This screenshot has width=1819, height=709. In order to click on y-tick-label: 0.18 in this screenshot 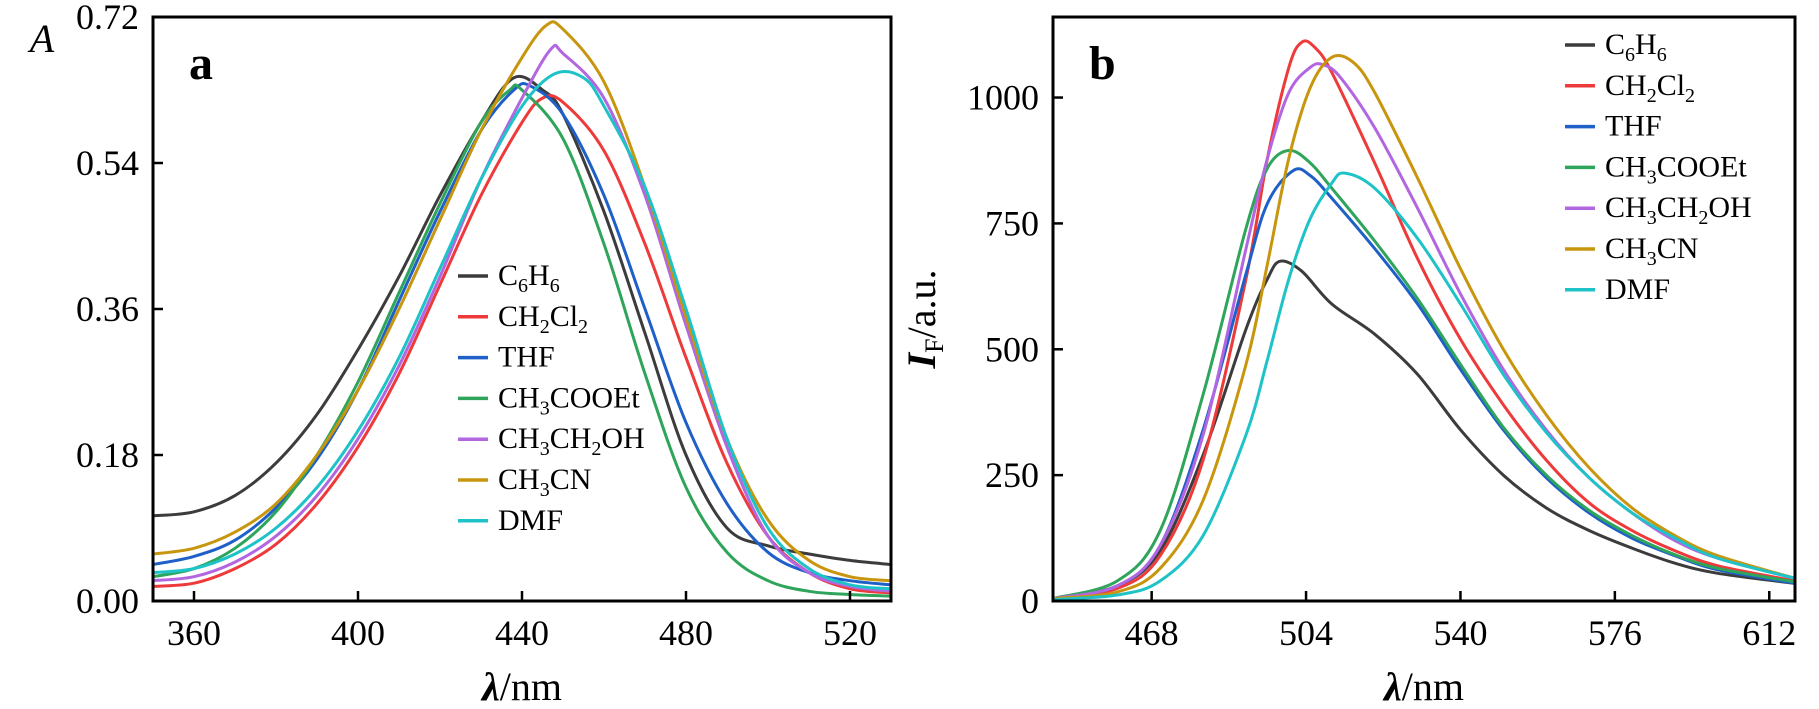, I will do `click(107, 455)`.